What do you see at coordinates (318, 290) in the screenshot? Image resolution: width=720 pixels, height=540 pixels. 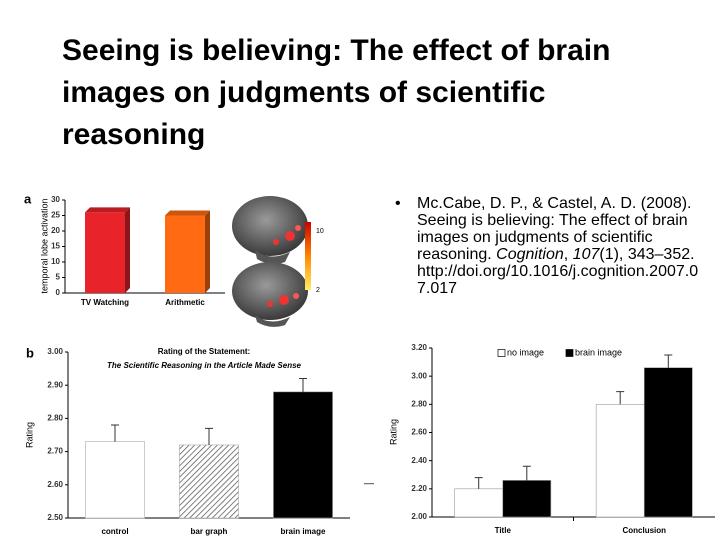 I see `colorbar-label: 2` at bounding box center [318, 290].